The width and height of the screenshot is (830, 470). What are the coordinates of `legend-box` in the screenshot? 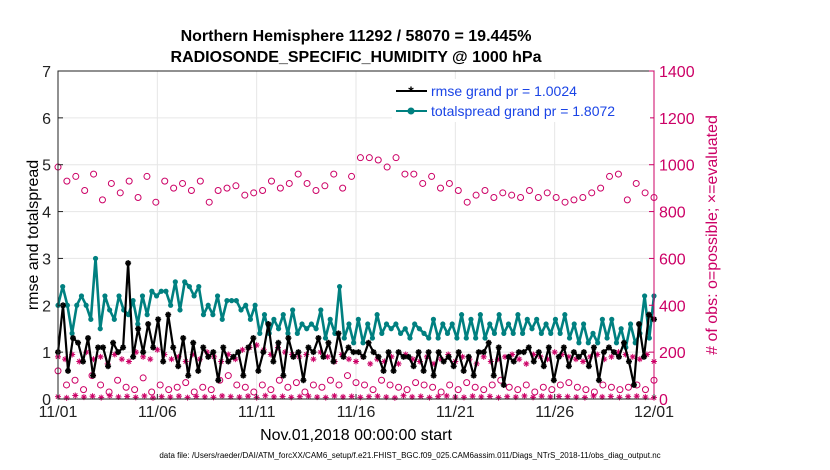 It's located at (521, 100).